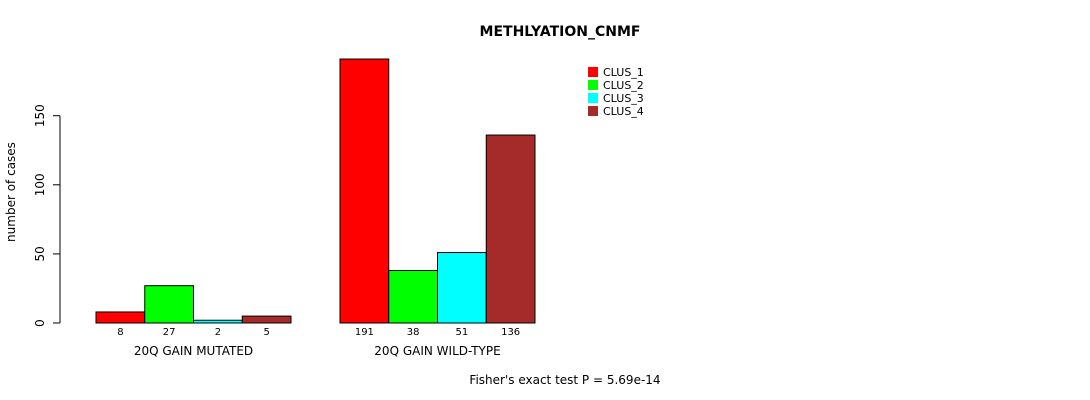  I want to click on bar-value-label: 5, so click(266, 332).